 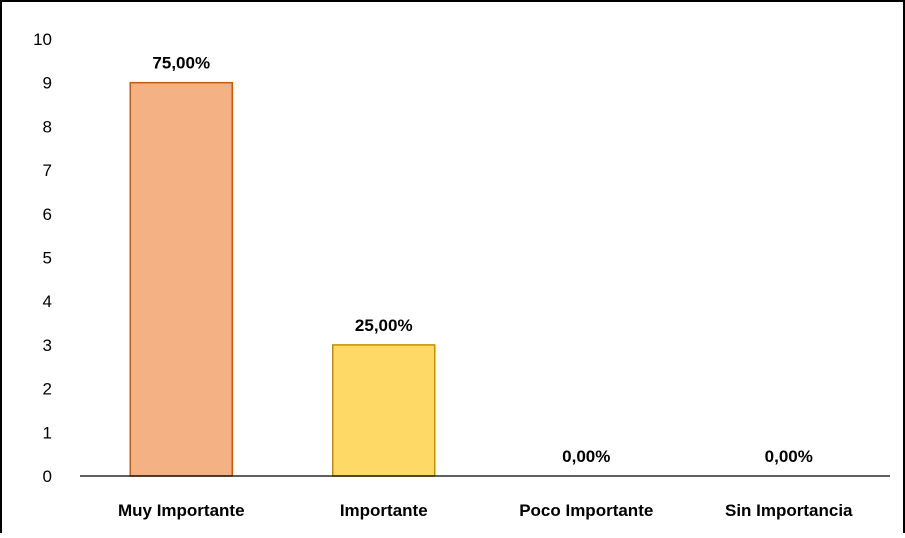 What do you see at coordinates (181, 63) in the screenshot?
I see `data-label: 75,00%` at bounding box center [181, 63].